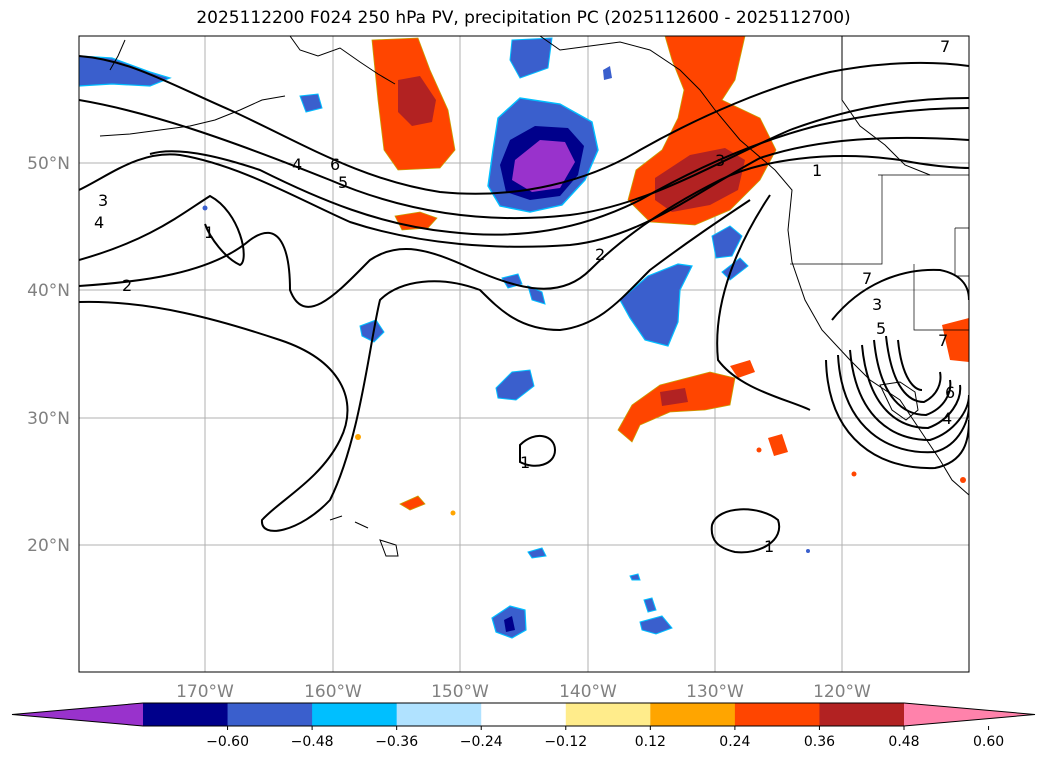 Image resolution: width=1047 pixels, height=765 pixels. I want to click on lat-label: 40°N, so click(48, 291).